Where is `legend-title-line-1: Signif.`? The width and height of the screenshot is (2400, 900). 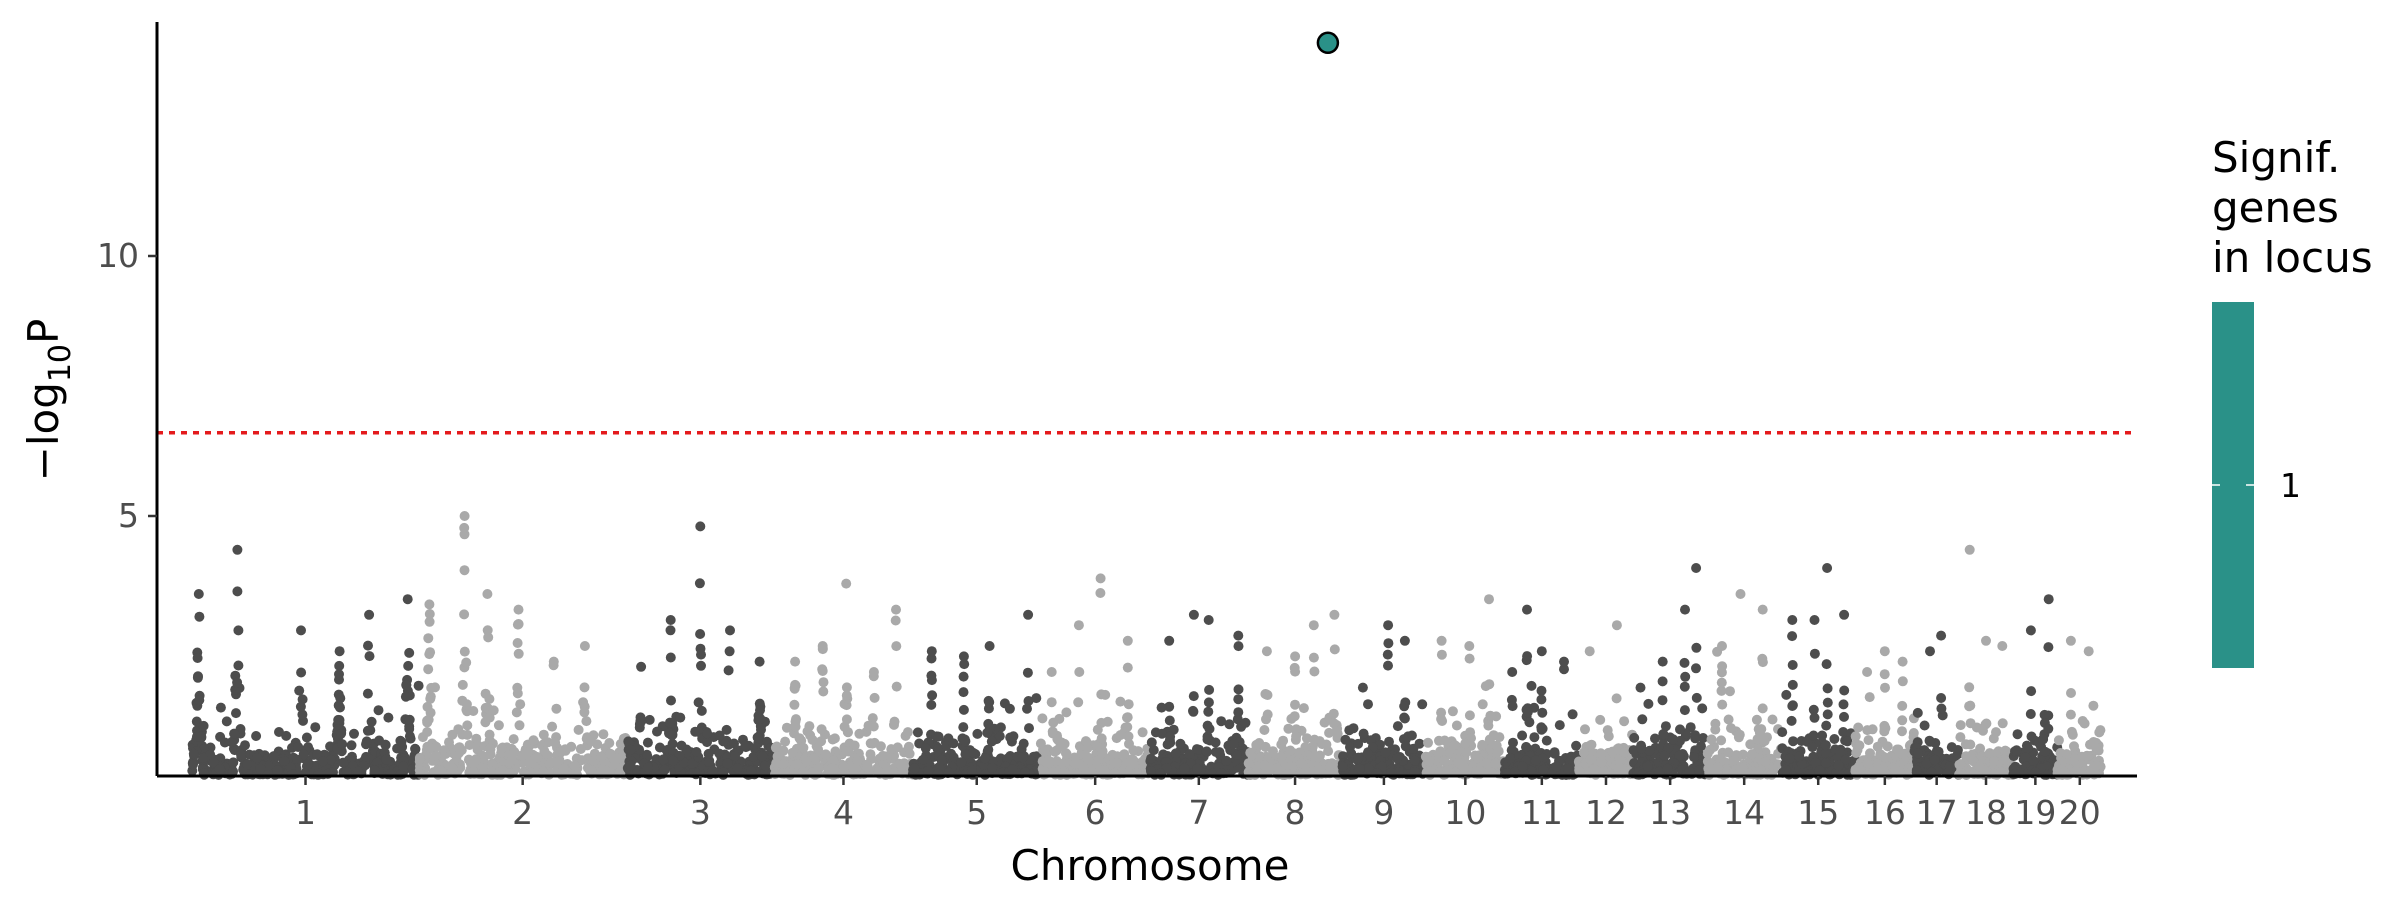
legend-title-line-1: Signif. is located at coordinates (2276, 157).